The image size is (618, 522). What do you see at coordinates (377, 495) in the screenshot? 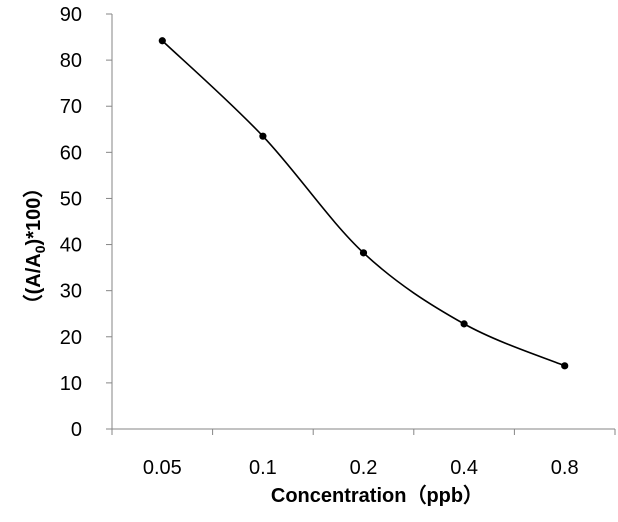
I see `x-axis-title: Concentration（ppb）` at bounding box center [377, 495].